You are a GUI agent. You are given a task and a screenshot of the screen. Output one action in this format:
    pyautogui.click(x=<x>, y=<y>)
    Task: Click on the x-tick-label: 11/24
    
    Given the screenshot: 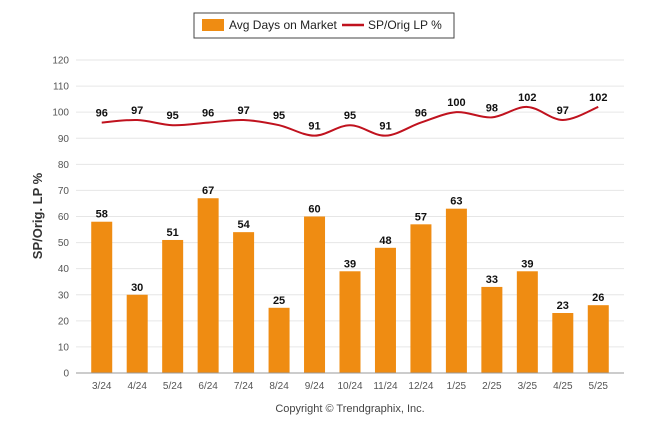 What is the action you would take?
    pyautogui.click(x=385, y=386)
    